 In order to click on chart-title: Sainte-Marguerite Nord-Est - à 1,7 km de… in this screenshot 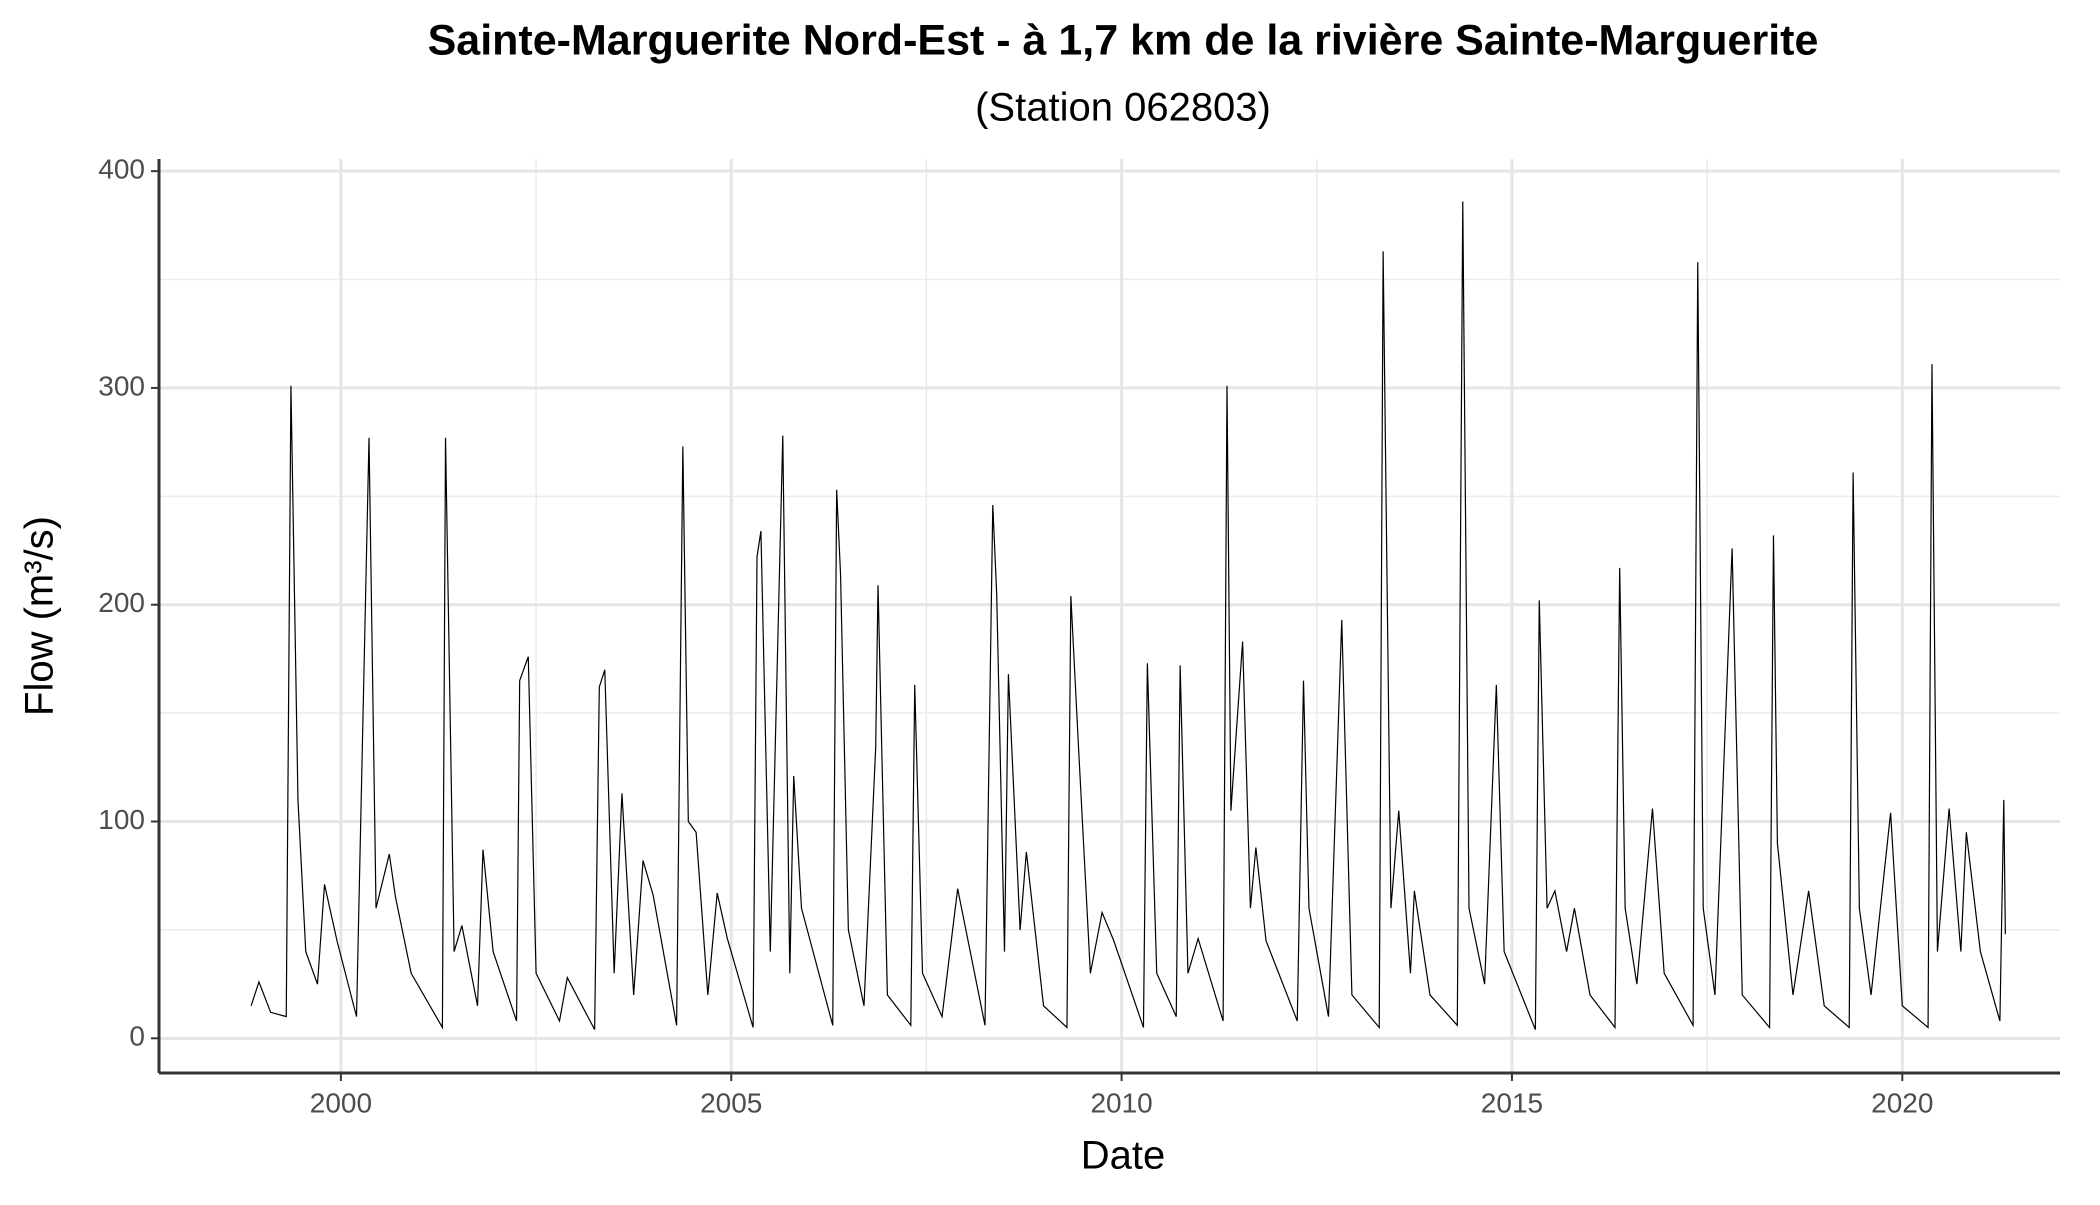, I will do `click(1123, 40)`.